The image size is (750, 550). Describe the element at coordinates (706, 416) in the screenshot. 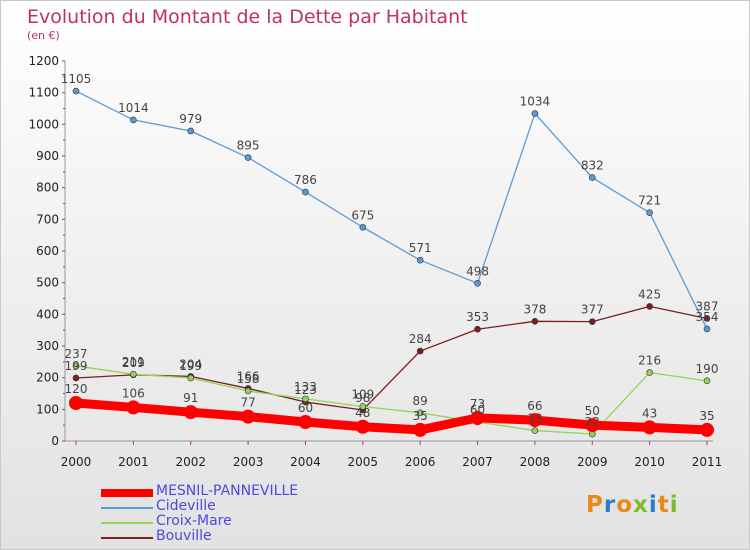

I see `data-label: 35` at that location.